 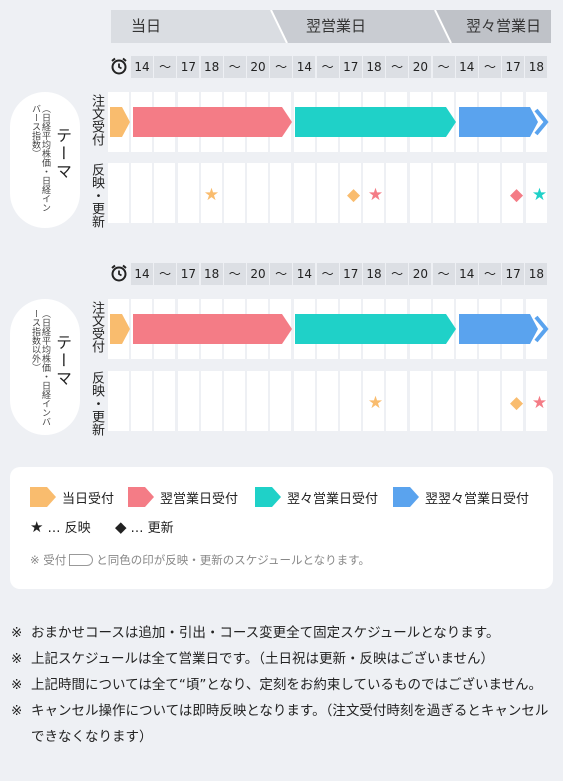 I want to click on note-item: ※ おまかせコースは追加・引出・コース変更全て固定スケジュールとなります。, so click(x=281, y=633).